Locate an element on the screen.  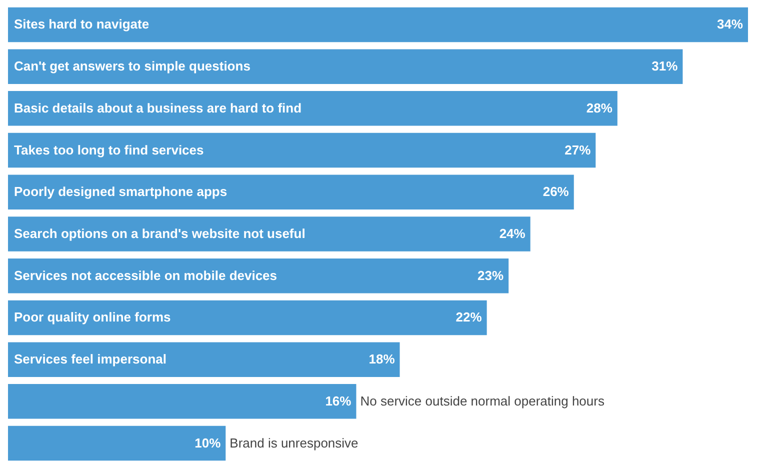
y-tick-label: No service outside normal operating hours is located at coordinates (482, 400).